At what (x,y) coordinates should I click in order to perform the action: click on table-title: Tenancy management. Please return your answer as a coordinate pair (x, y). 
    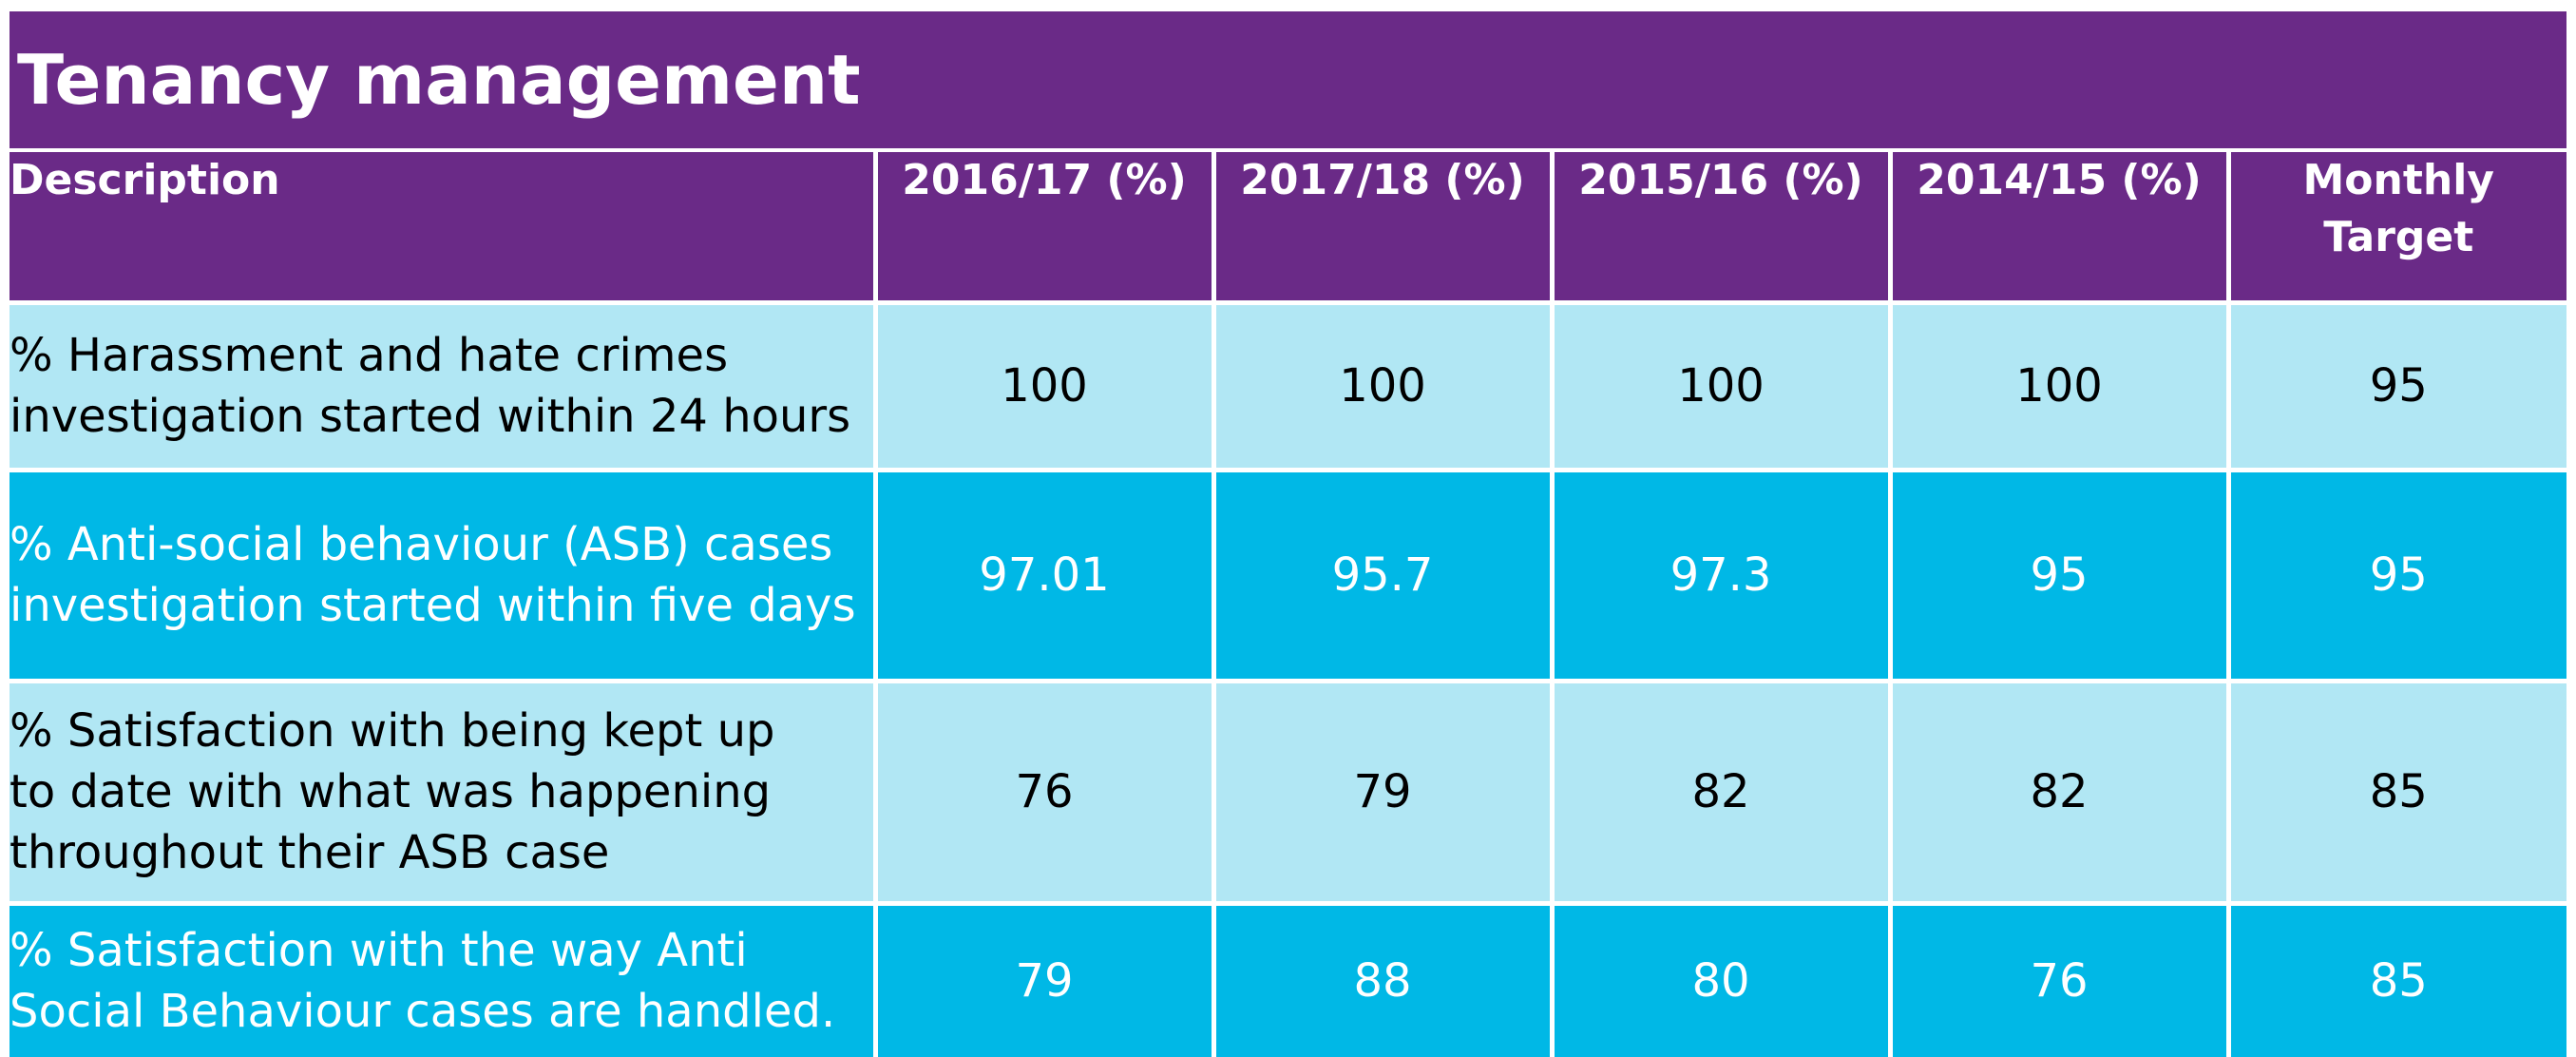
    Looking at the image, I should click on (1288, 80).